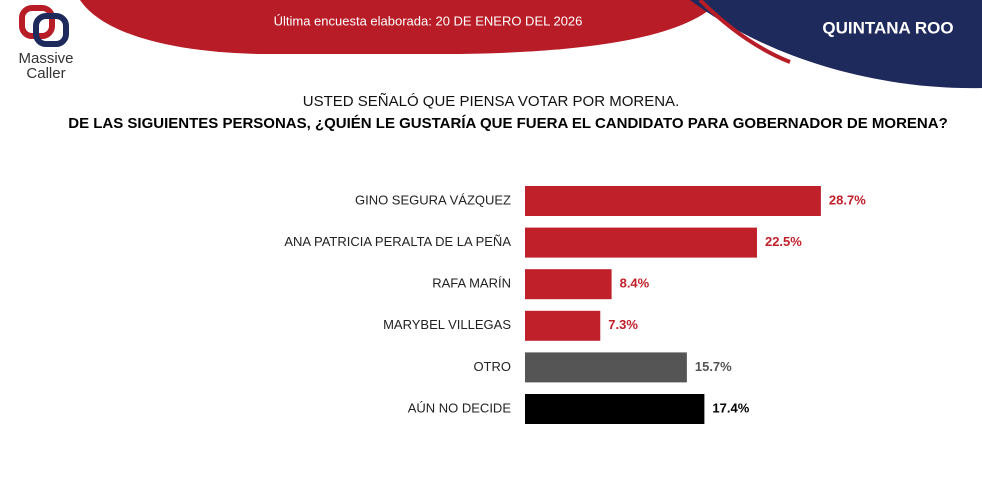 The height and width of the screenshot is (486, 982). What do you see at coordinates (623, 324) in the screenshot?
I see `value-label: 7.3%` at bounding box center [623, 324].